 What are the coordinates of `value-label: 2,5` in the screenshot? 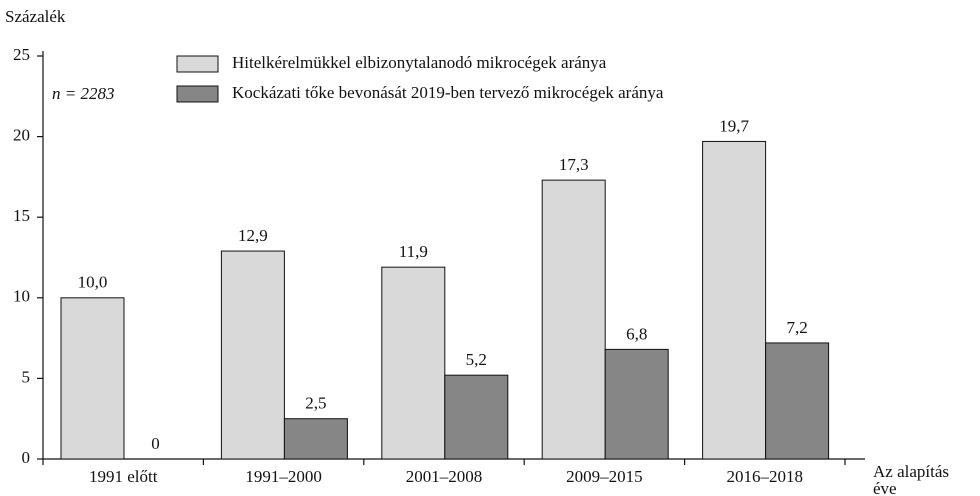 It's located at (315, 403).